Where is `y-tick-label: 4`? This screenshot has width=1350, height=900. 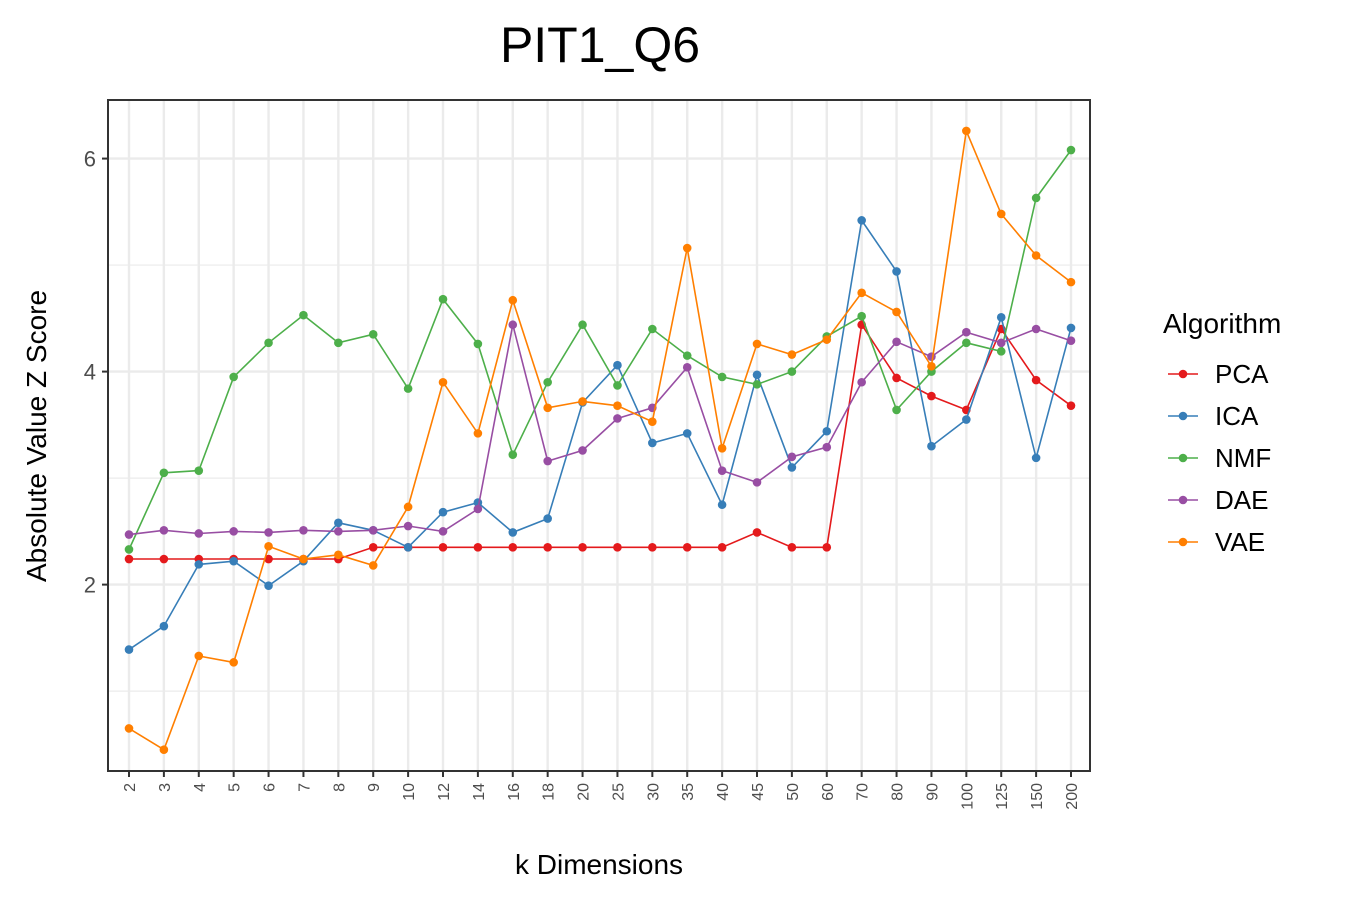 y-tick-label: 4 is located at coordinates (90, 372).